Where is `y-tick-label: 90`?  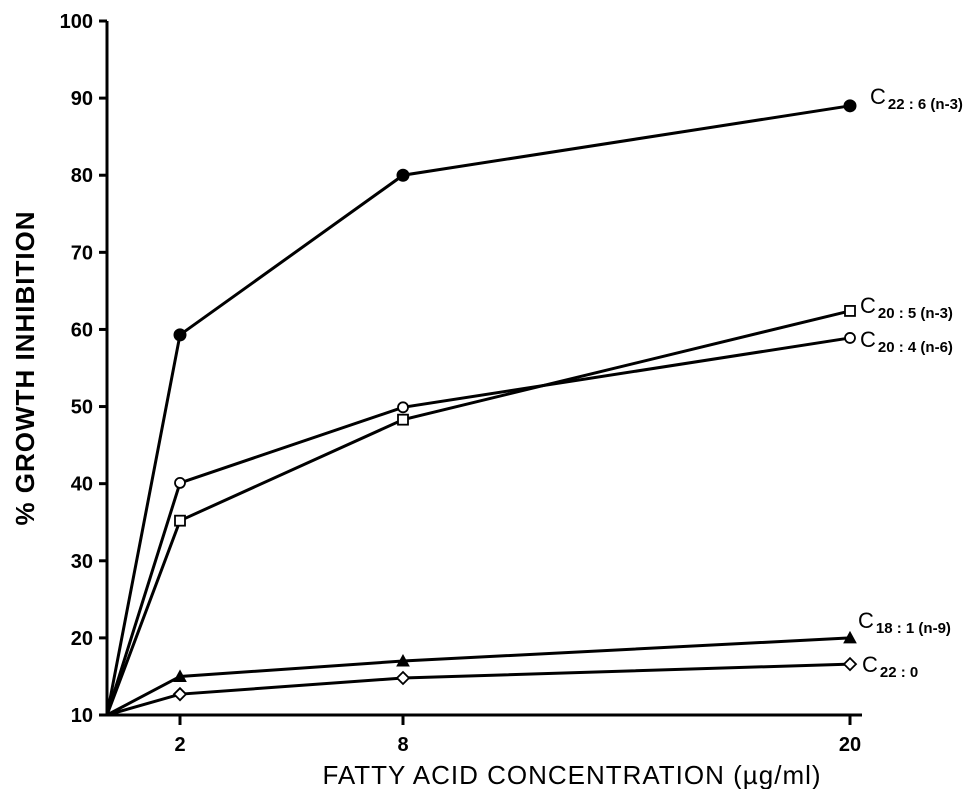 y-tick-label: 90 is located at coordinates (82, 99).